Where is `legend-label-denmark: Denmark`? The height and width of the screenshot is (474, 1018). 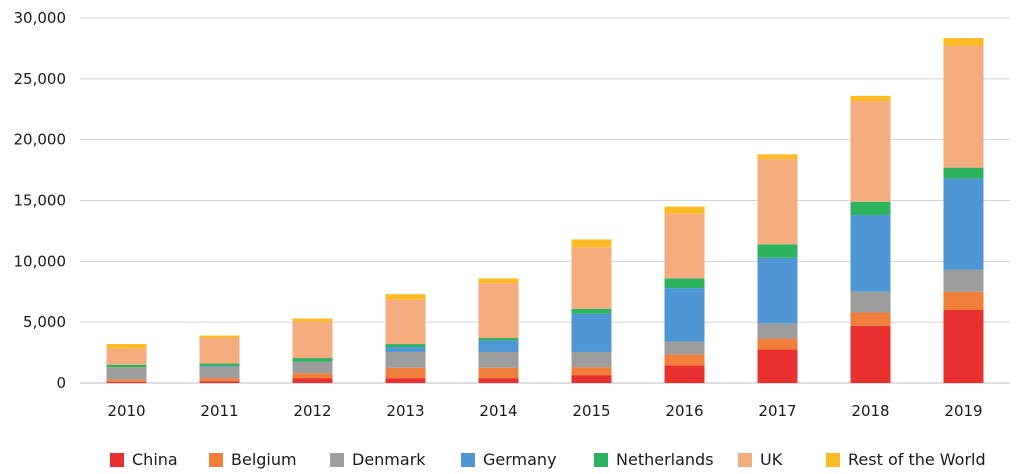
legend-label-denmark: Denmark is located at coordinates (389, 459).